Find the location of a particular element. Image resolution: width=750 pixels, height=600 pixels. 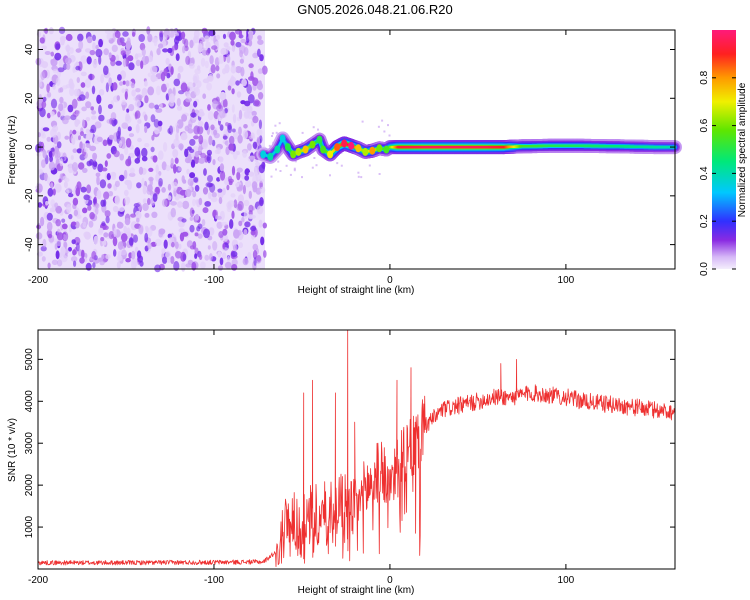

x-tick-label: -200 is located at coordinates (38, 580).